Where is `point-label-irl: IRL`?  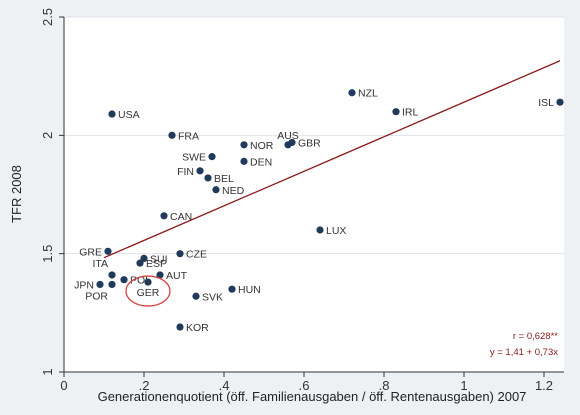 point-label-irl: IRL is located at coordinates (410, 113).